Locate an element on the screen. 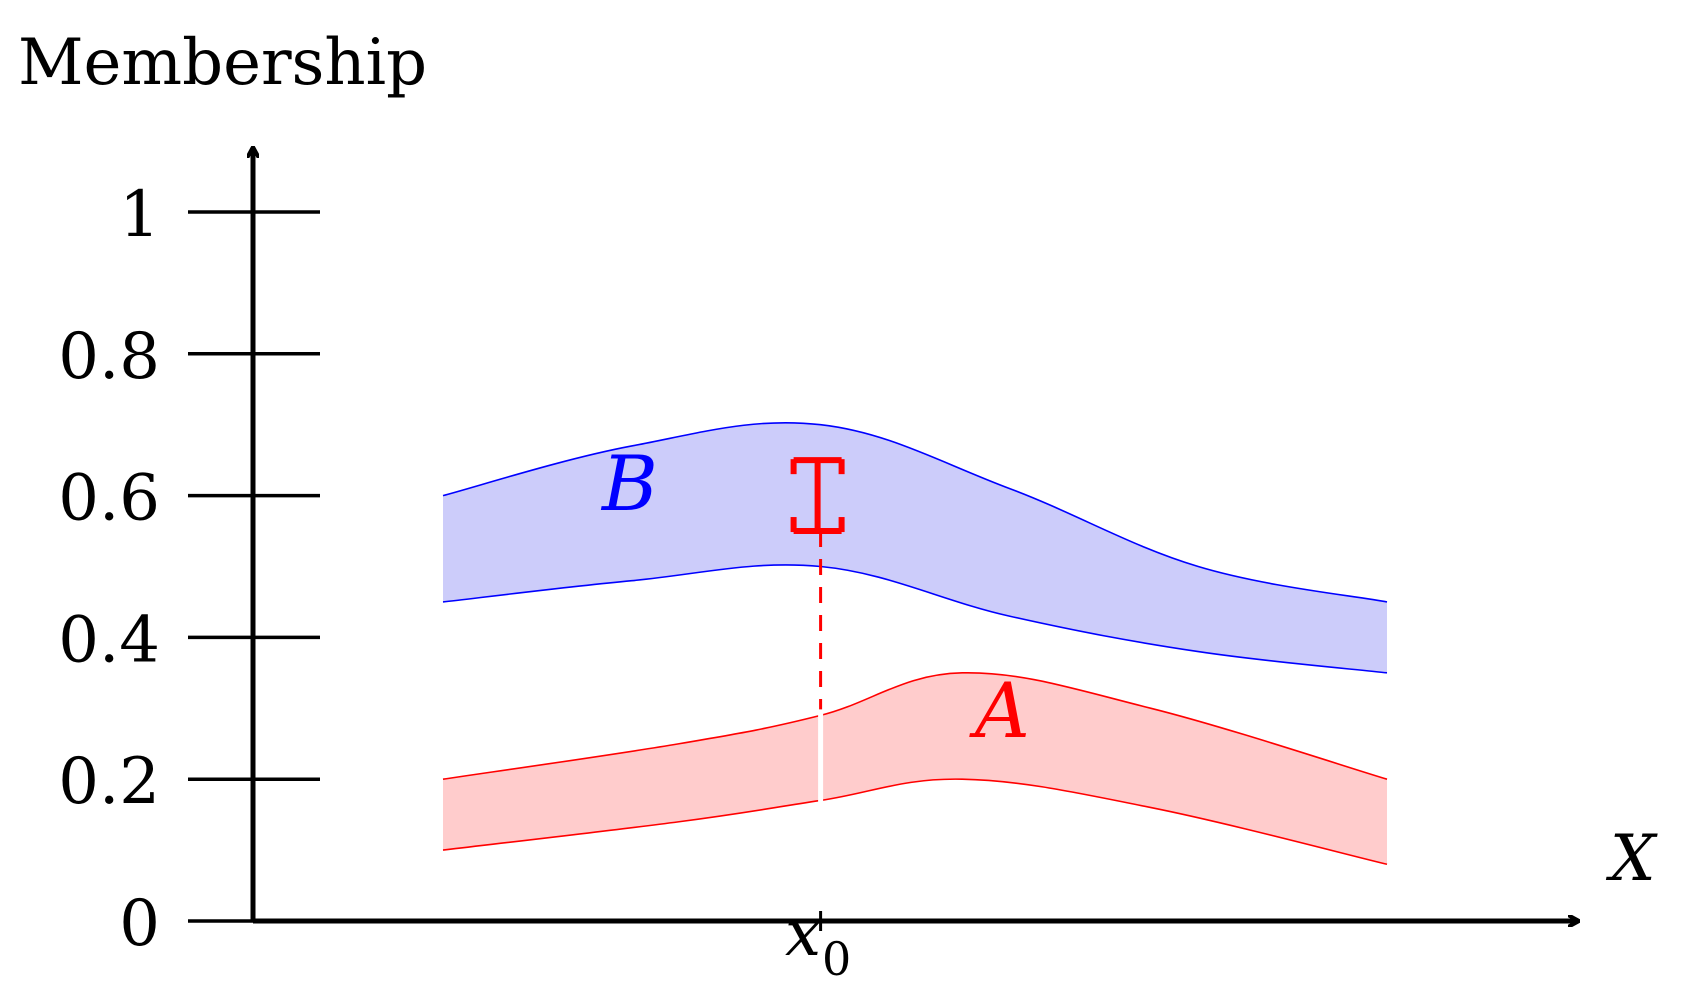  y-tick-label-4: 0.8 is located at coordinates (109, 357).